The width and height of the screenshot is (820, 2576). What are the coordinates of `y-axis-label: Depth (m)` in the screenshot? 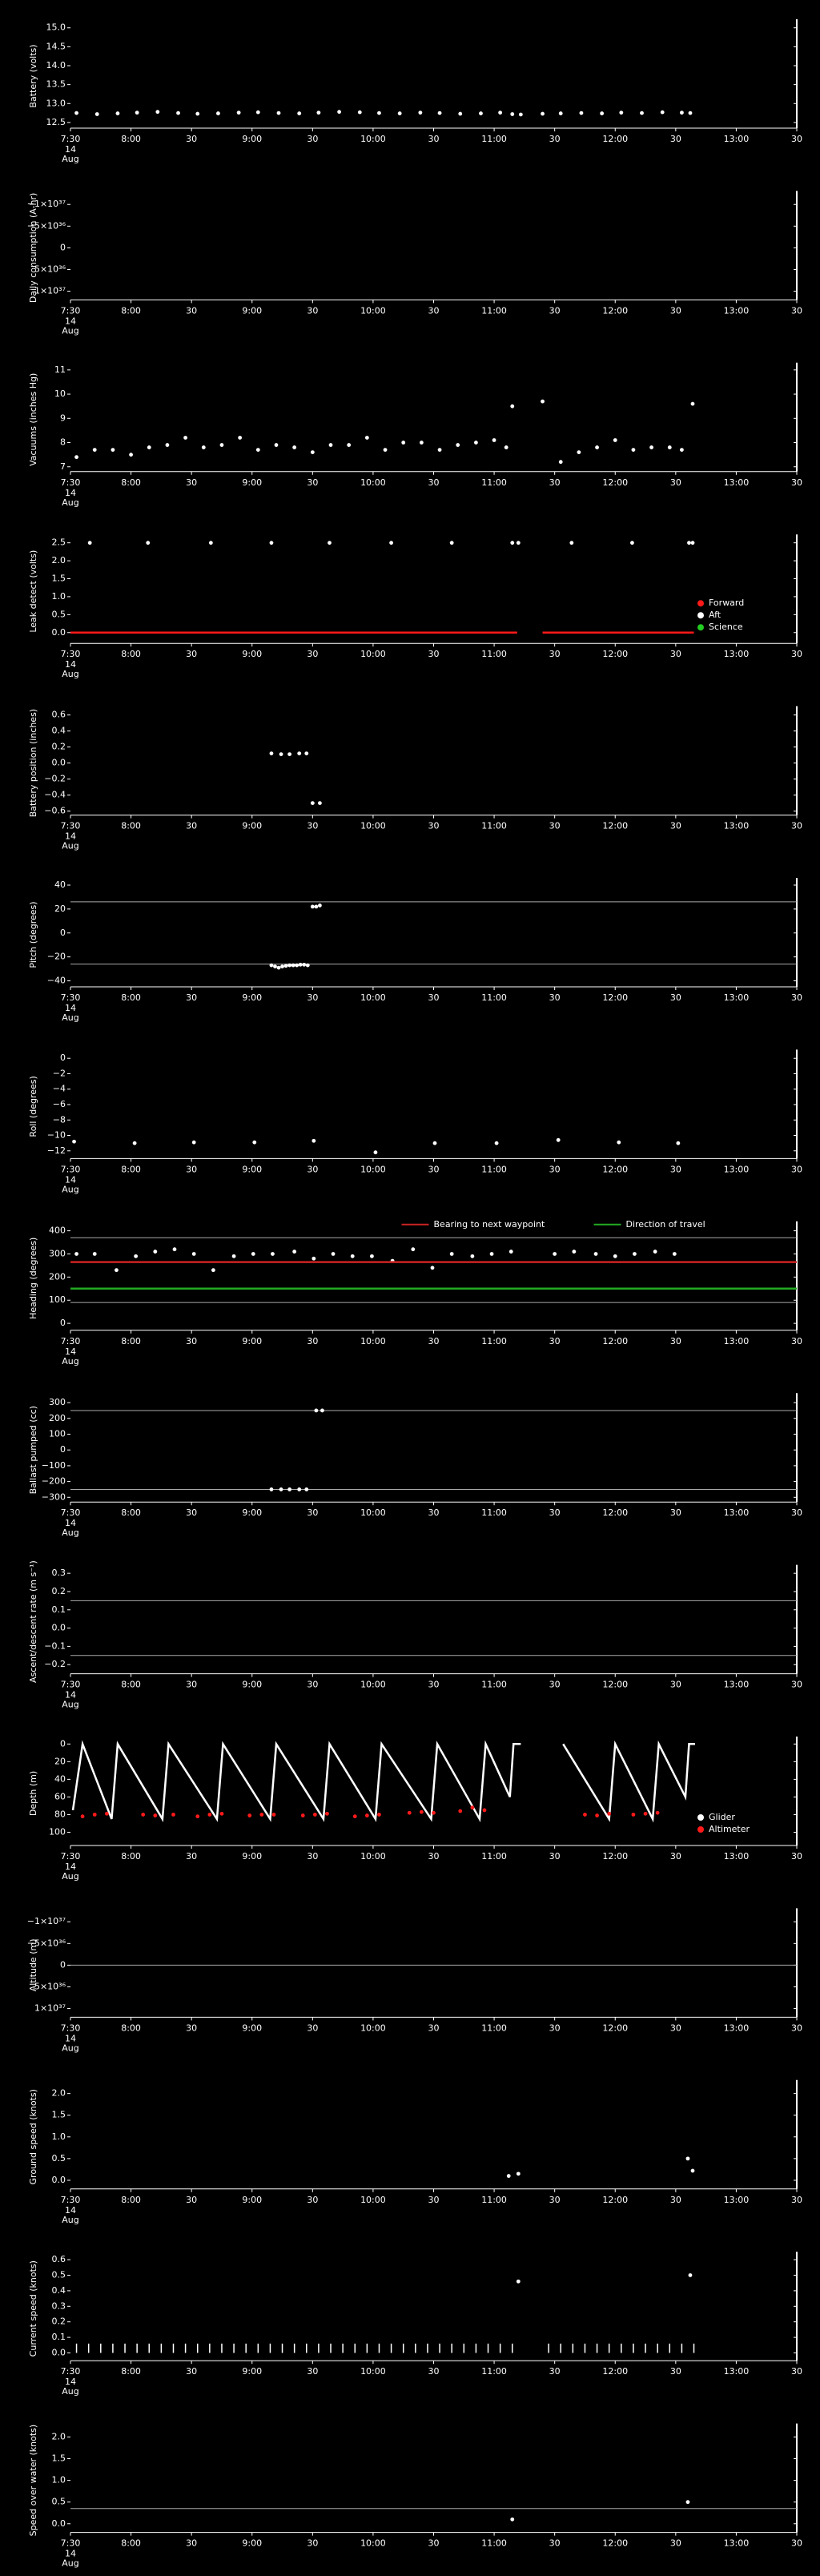 It's located at (33, 1793).